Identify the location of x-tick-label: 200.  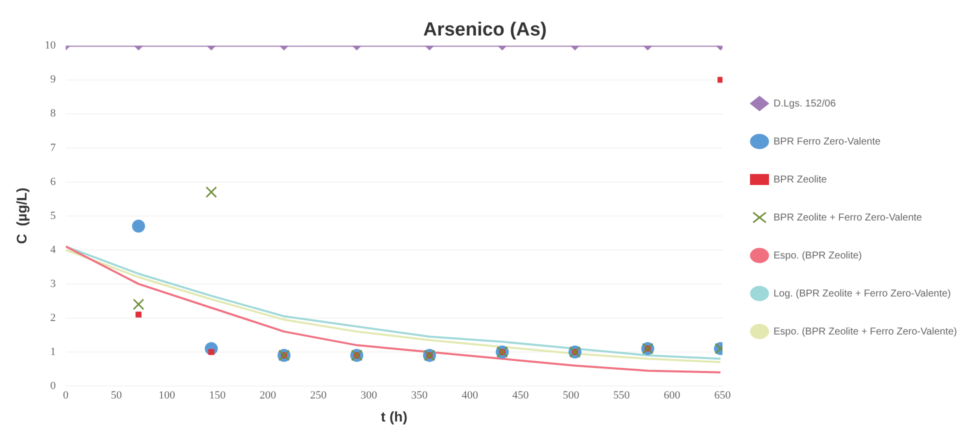
(268, 395).